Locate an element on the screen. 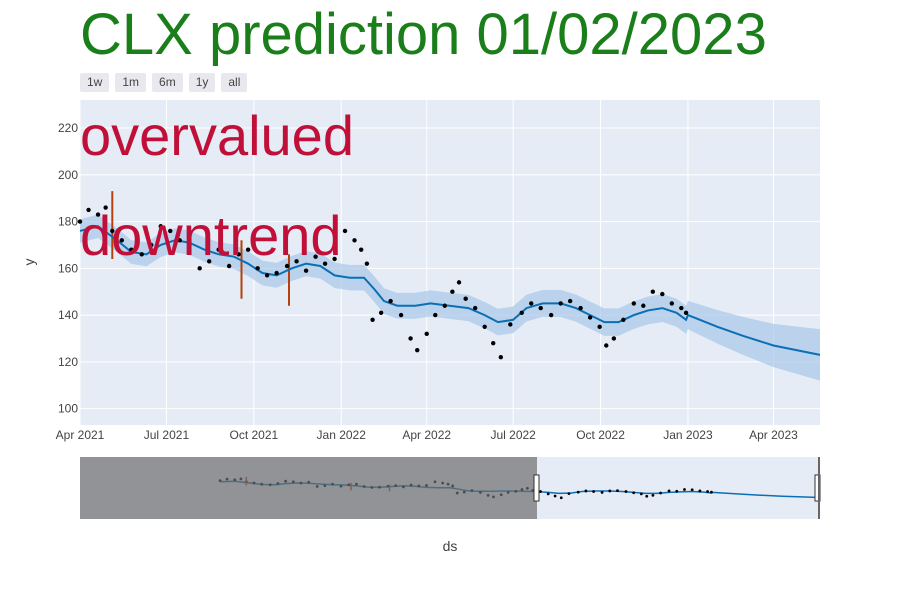 Image resolution: width=900 pixels, height=600 pixels. range-button-6m: 6m is located at coordinates (167, 82).